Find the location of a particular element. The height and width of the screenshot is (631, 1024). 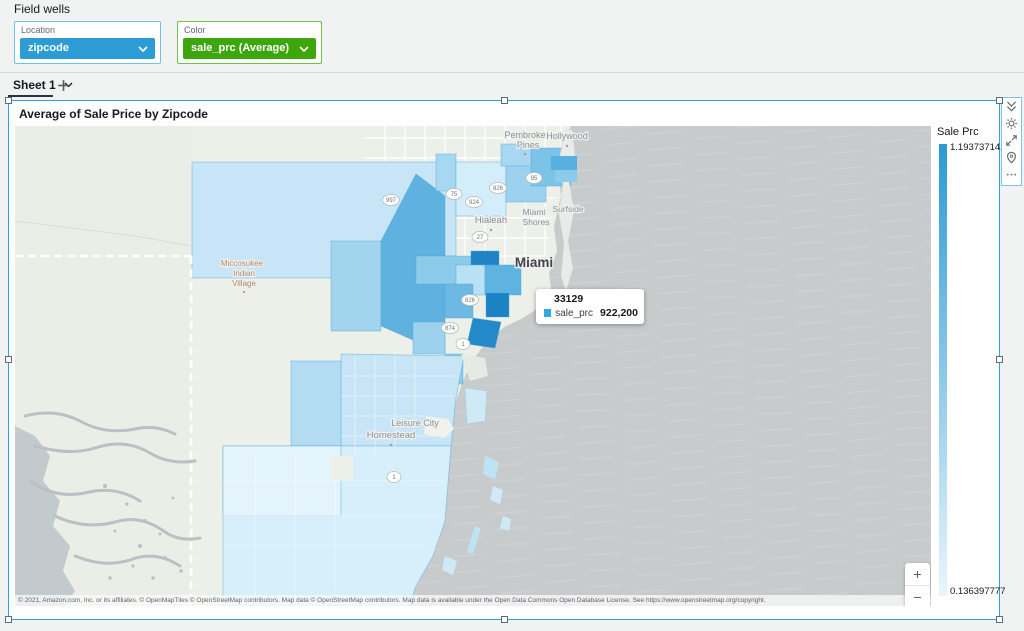

maximize-icon is located at coordinates (1011, 140).